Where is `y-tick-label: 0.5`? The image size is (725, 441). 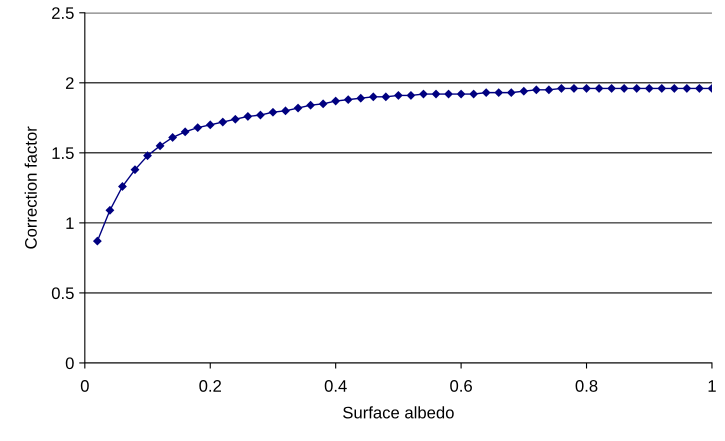 y-tick-label: 0.5 is located at coordinates (63, 293).